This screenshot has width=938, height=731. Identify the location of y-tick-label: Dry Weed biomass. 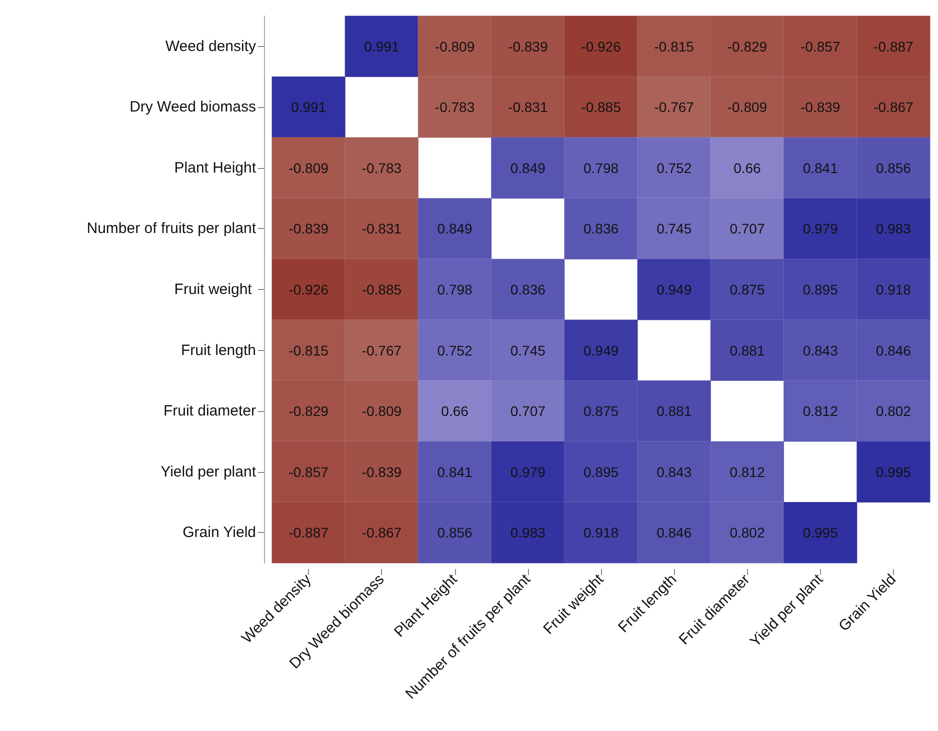
(193, 107).